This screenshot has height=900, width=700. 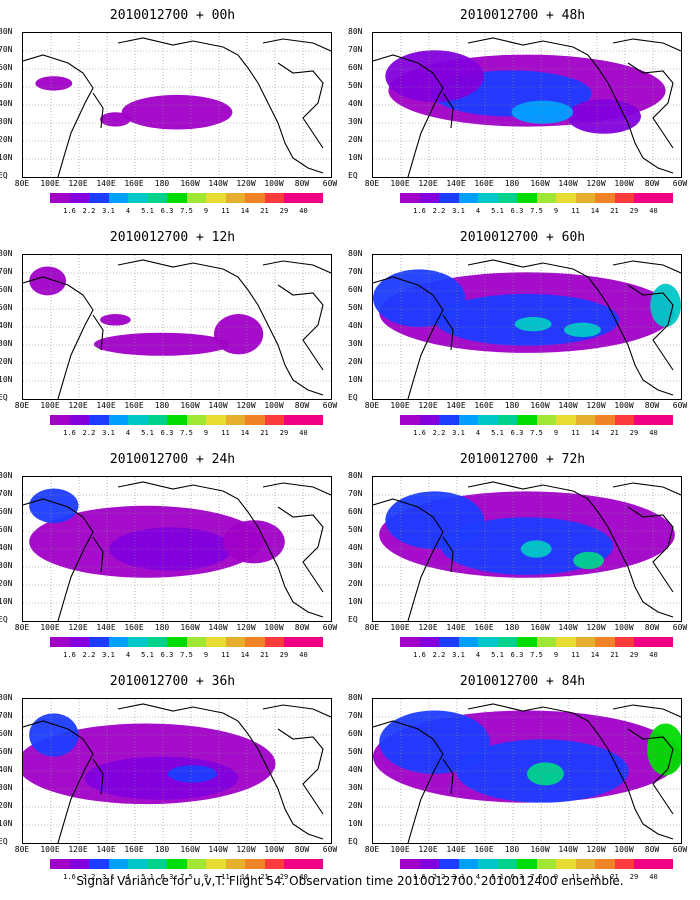 I want to click on colorbar-label: 3.1, so click(x=108, y=877).